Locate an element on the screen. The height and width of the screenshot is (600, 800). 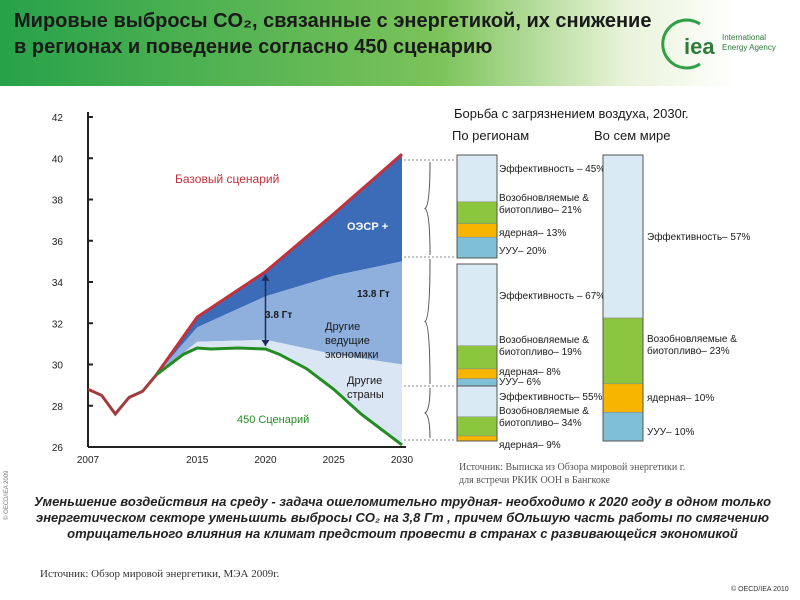
col-regions-label: По регионам is located at coordinates (490, 135).